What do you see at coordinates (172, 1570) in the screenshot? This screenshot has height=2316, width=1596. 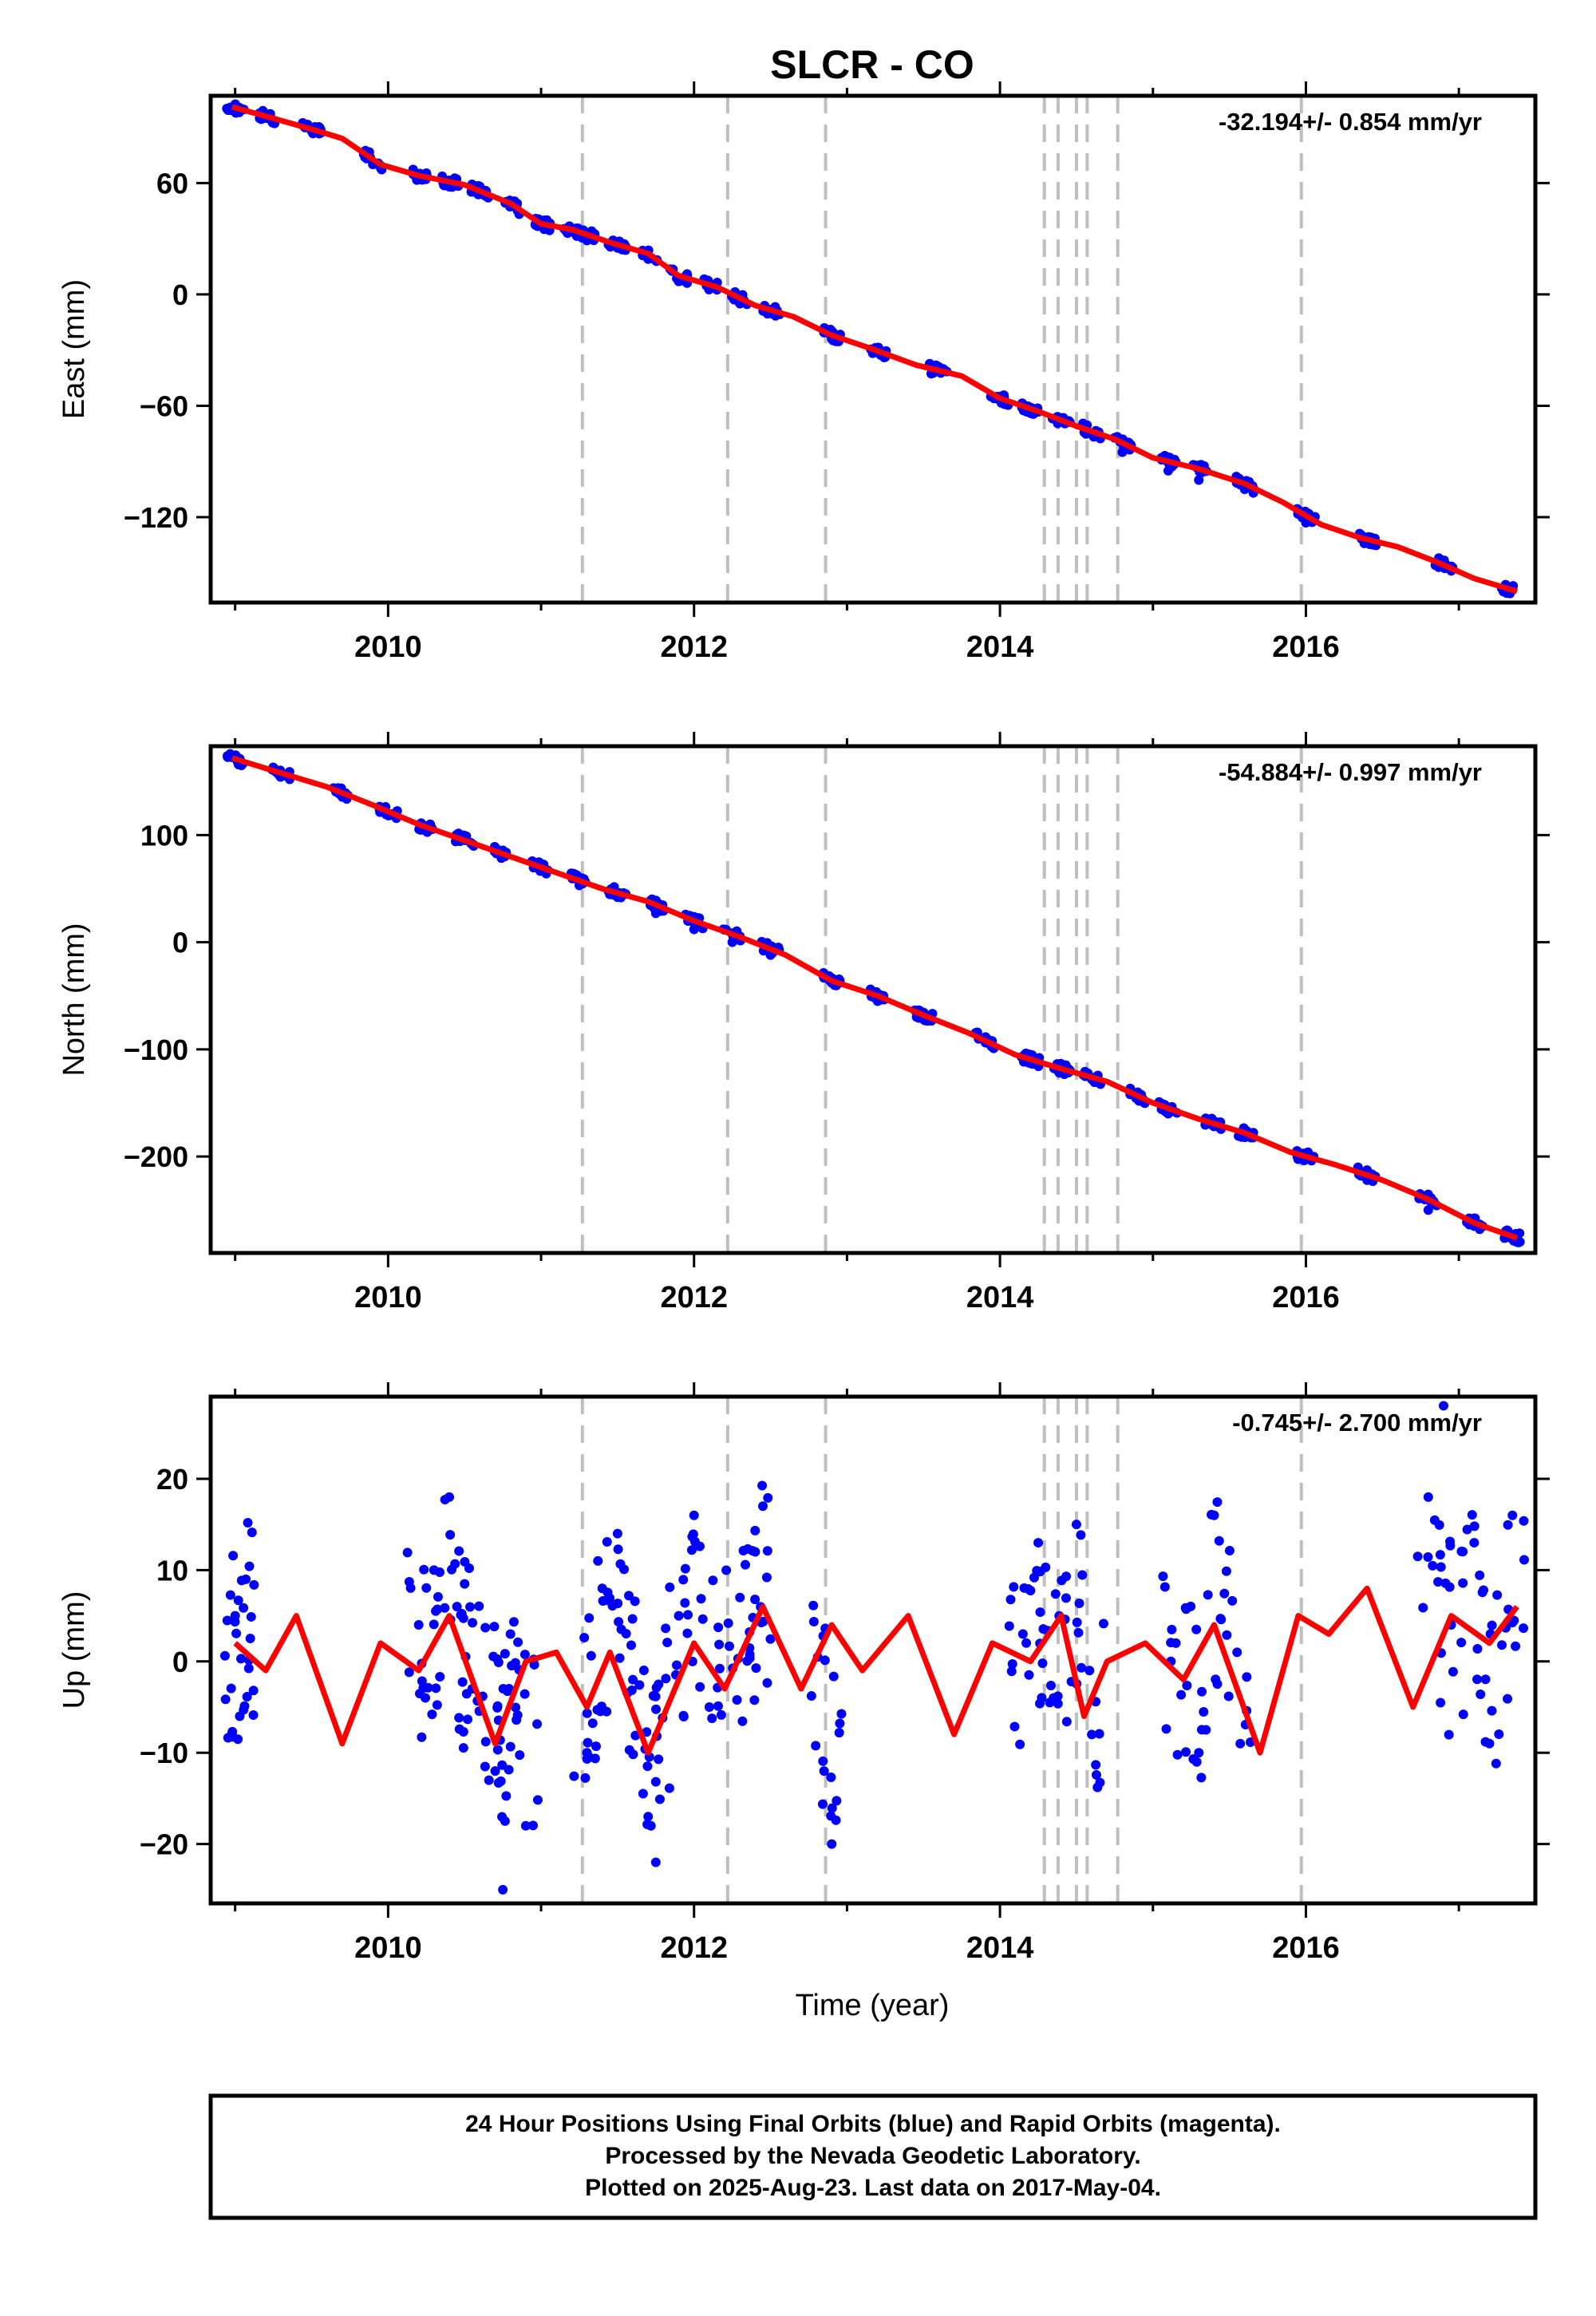 I see `y-tick-label: 10` at bounding box center [172, 1570].